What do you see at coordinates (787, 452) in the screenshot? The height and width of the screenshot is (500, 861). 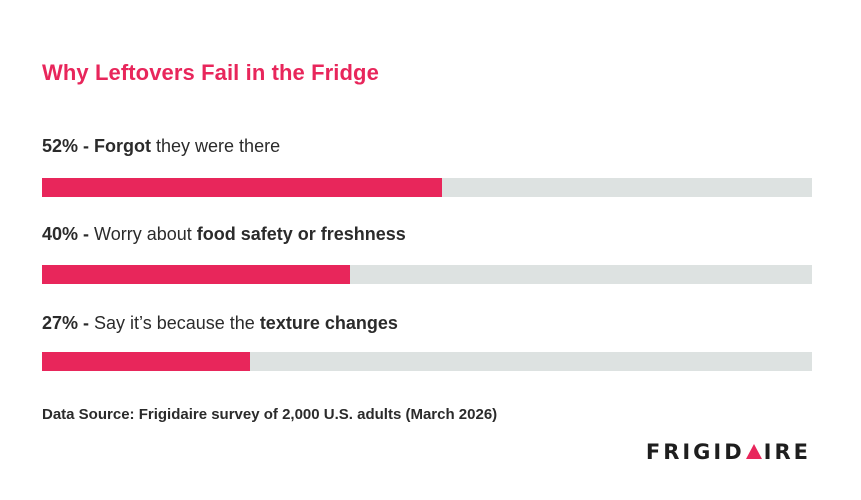 I see `logo-text-right: IRE` at bounding box center [787, 452].